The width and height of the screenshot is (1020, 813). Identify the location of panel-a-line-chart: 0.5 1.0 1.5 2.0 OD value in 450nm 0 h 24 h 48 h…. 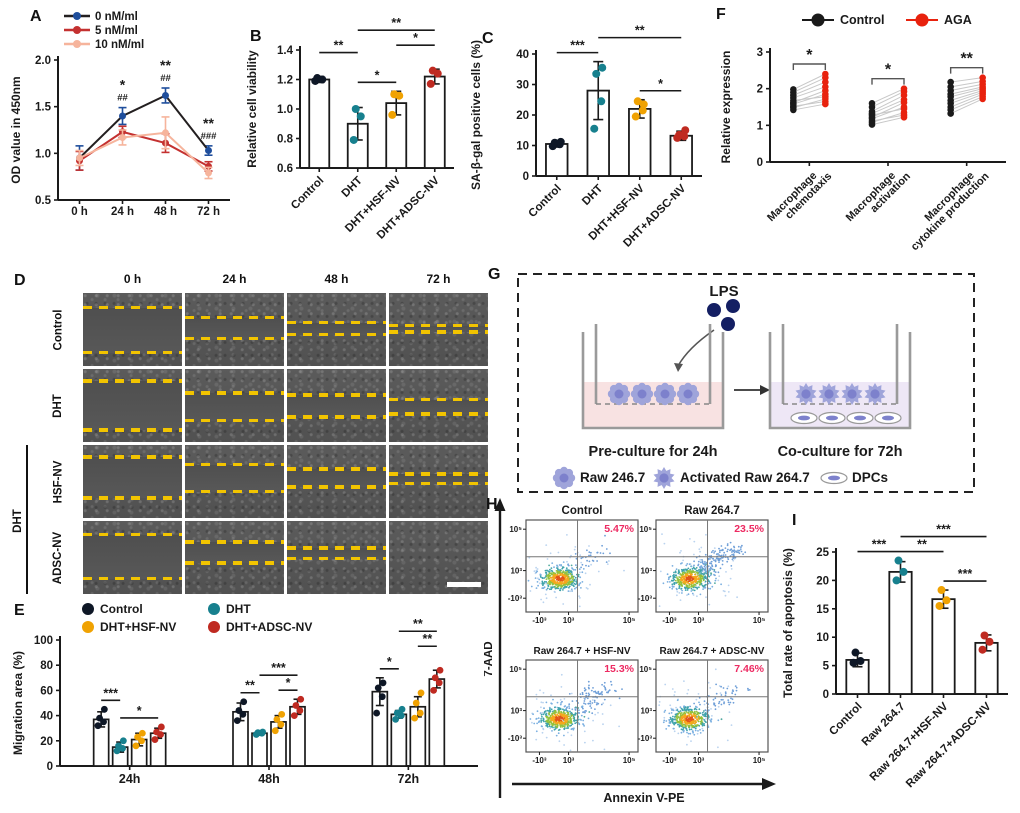
(119, 114).